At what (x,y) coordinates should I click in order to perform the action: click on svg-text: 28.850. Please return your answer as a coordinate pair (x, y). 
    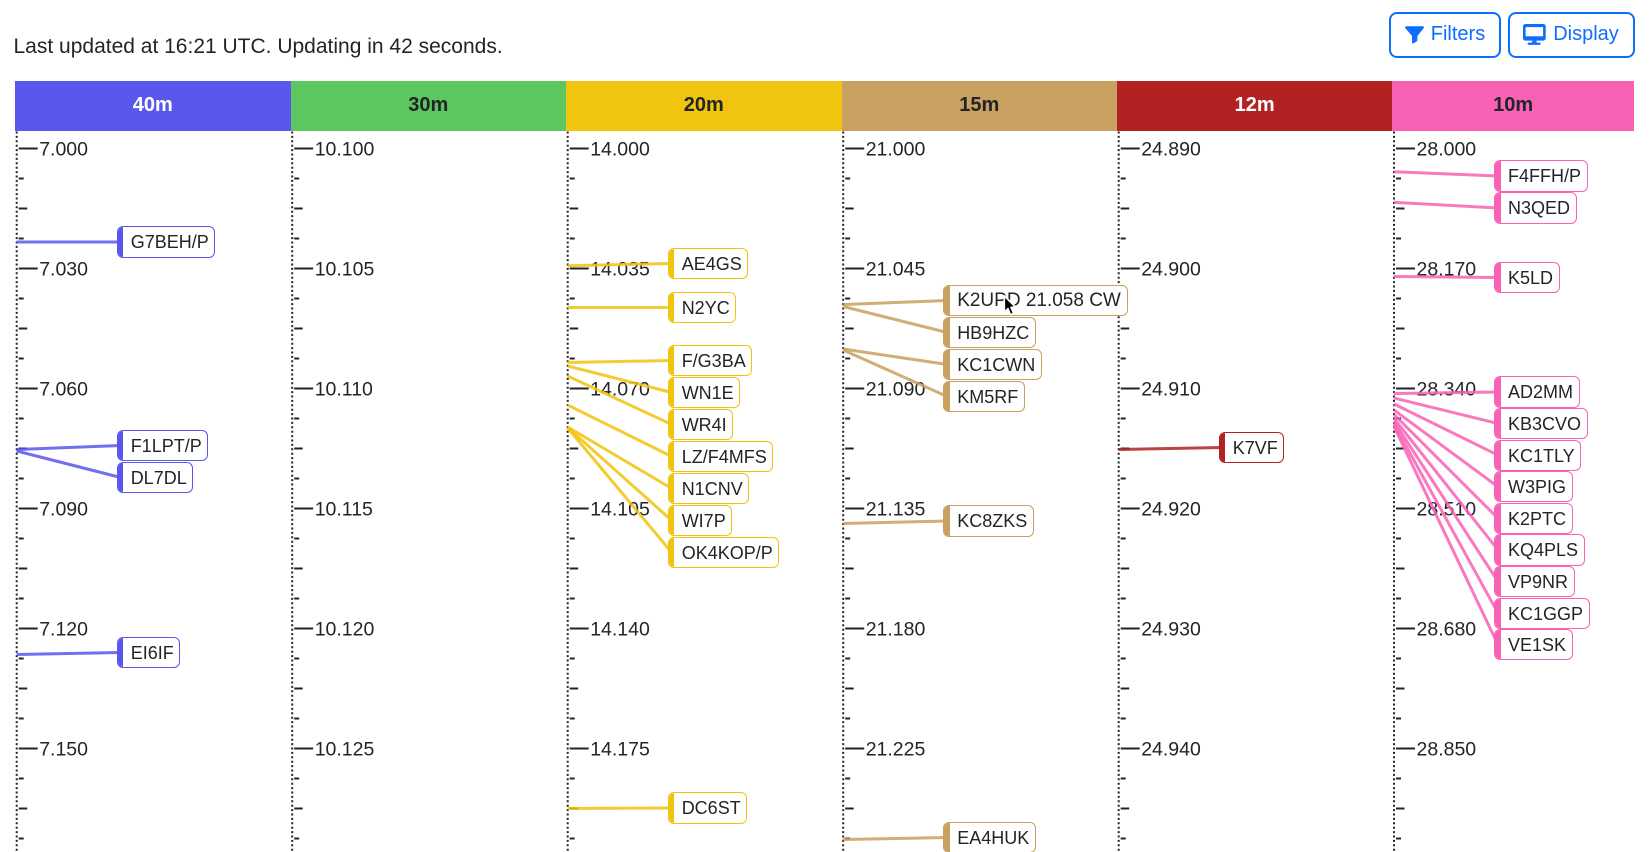
    Looking at the image, I should click on (1447, 749).